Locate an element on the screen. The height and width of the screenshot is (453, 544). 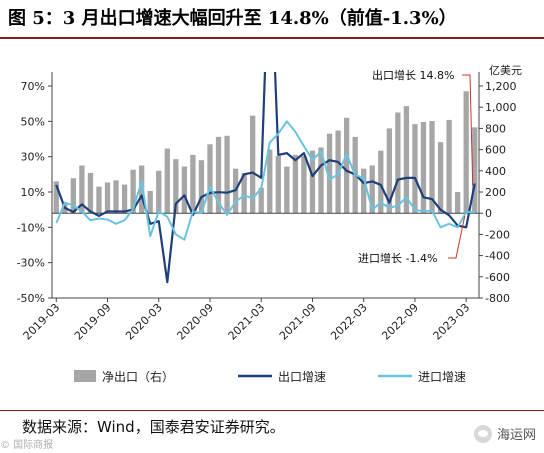
x-tick-label: 2022-09 is located at coordinates (400, 322).